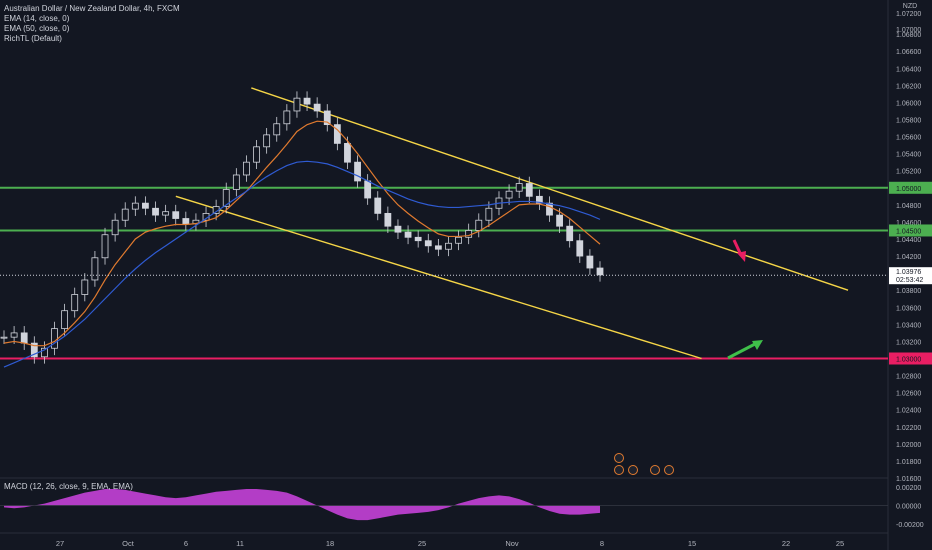 The image size is (932, 550). What do you see at coordinates (908, 488) in the screenshot?
I see `macd-tick-label: 0.00200` at bounding box center [908, 488].